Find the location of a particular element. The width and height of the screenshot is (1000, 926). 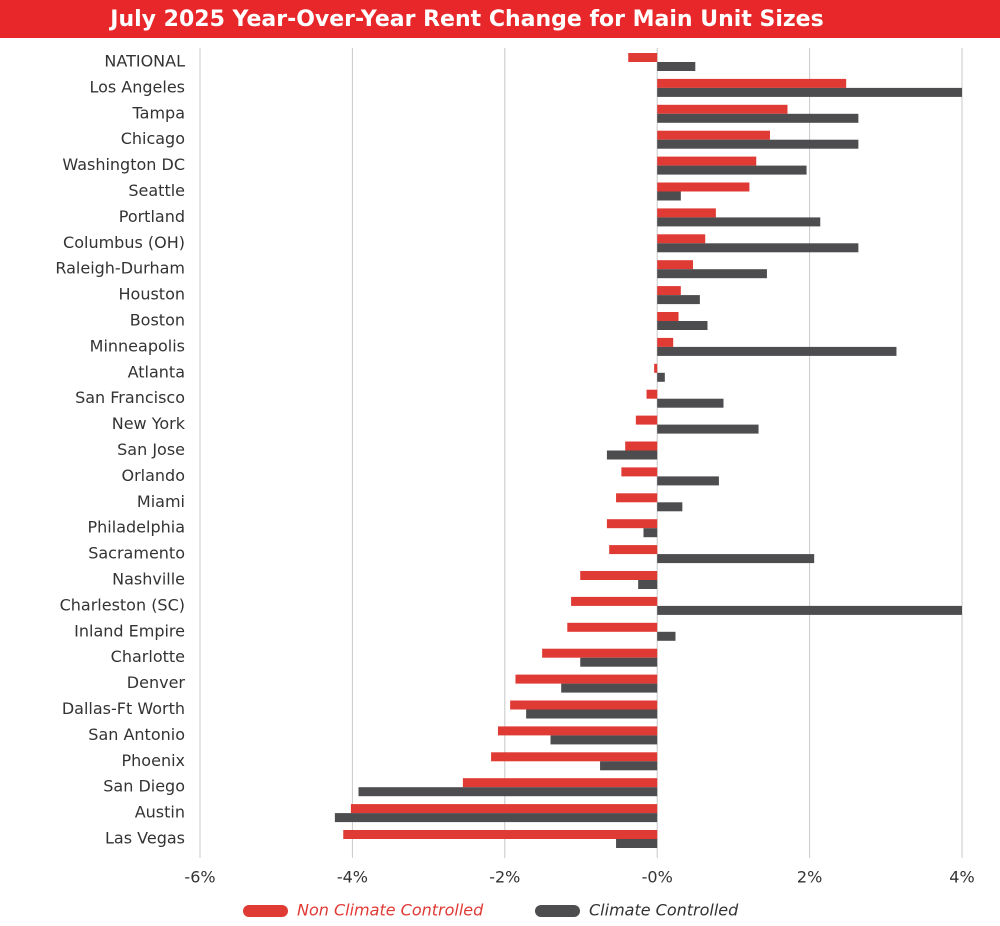

y-tick-label: Austin is located at coordinates (160, 812).